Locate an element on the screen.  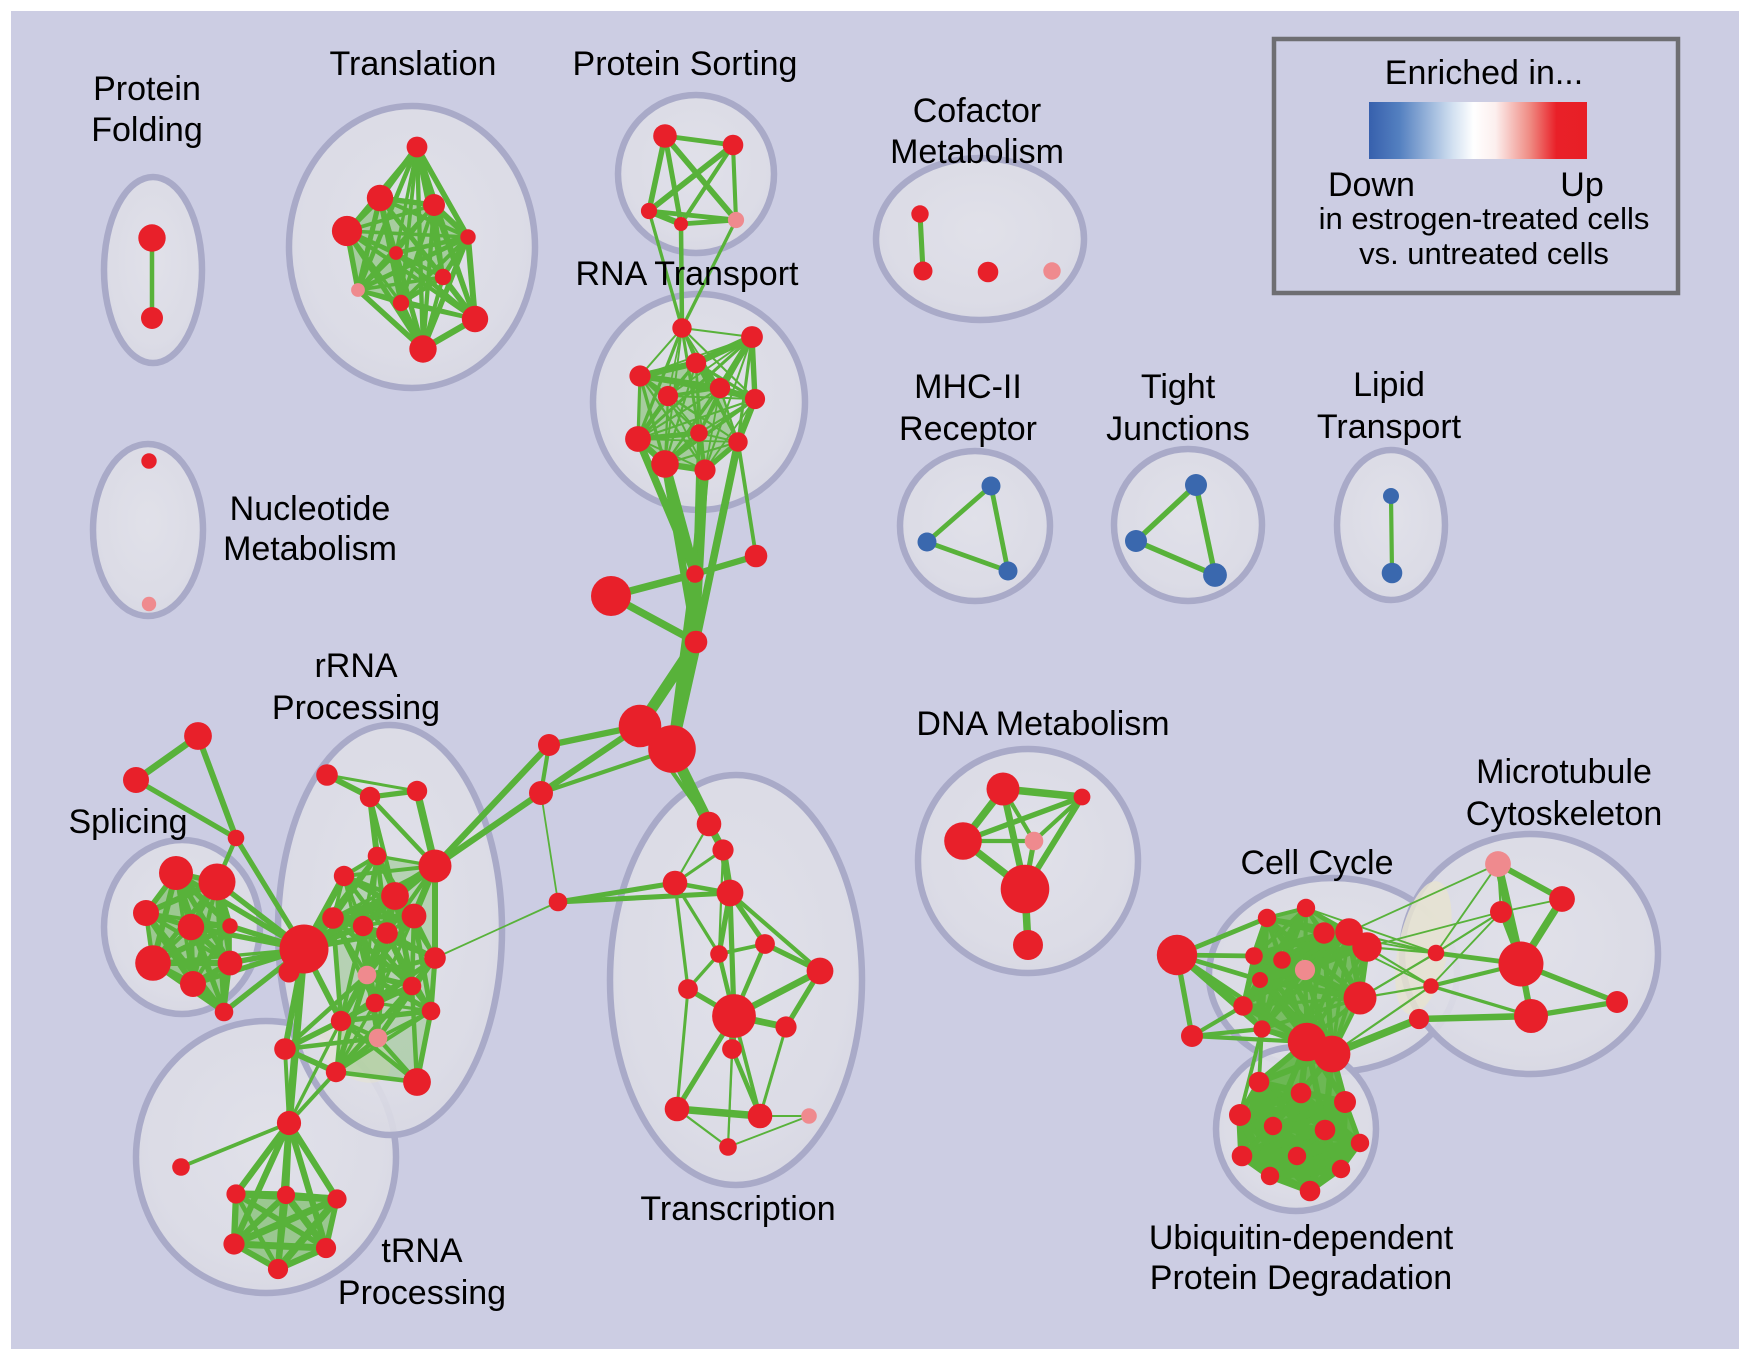
svg-text: Ubiquitin-dependent is located at coordinates (1301, 1238).